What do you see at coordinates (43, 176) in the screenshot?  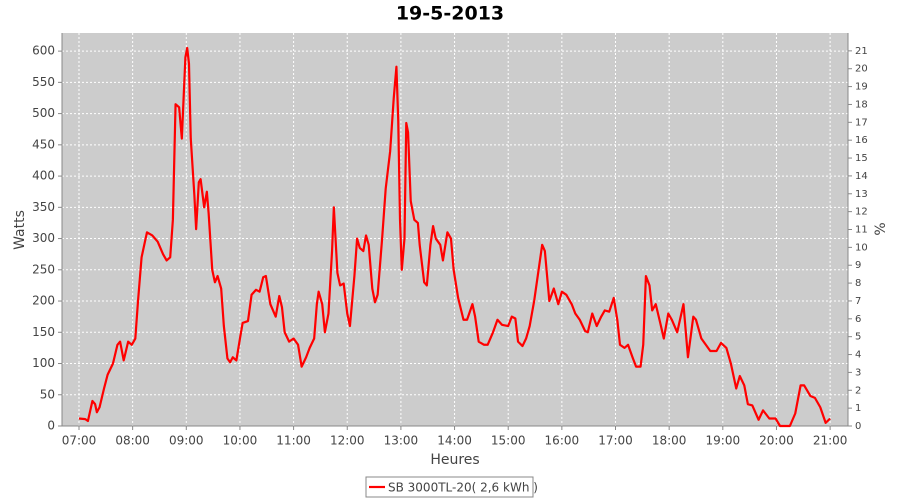 I see `y-tick-label: 400` at bounding box center [43, 176].